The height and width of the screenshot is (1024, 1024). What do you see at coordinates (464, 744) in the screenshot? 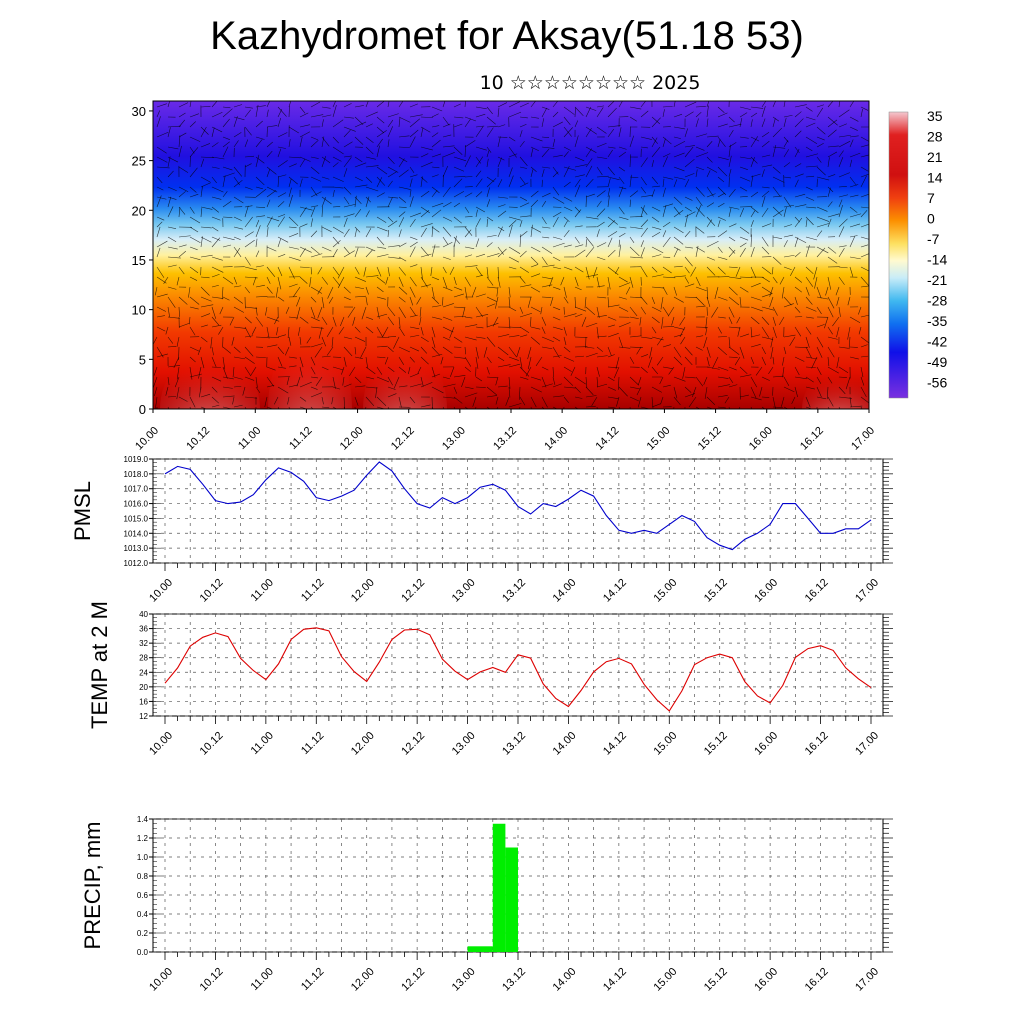
I see `x-tick-label: 13.00` at bounding box center [464, 744].